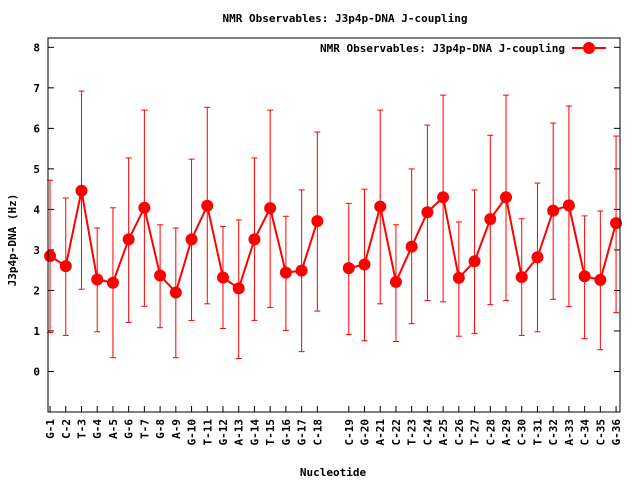  Describe the element at coordinates (616, 432) in the screenshot. I see `x-tick-label: G-36` at that location.